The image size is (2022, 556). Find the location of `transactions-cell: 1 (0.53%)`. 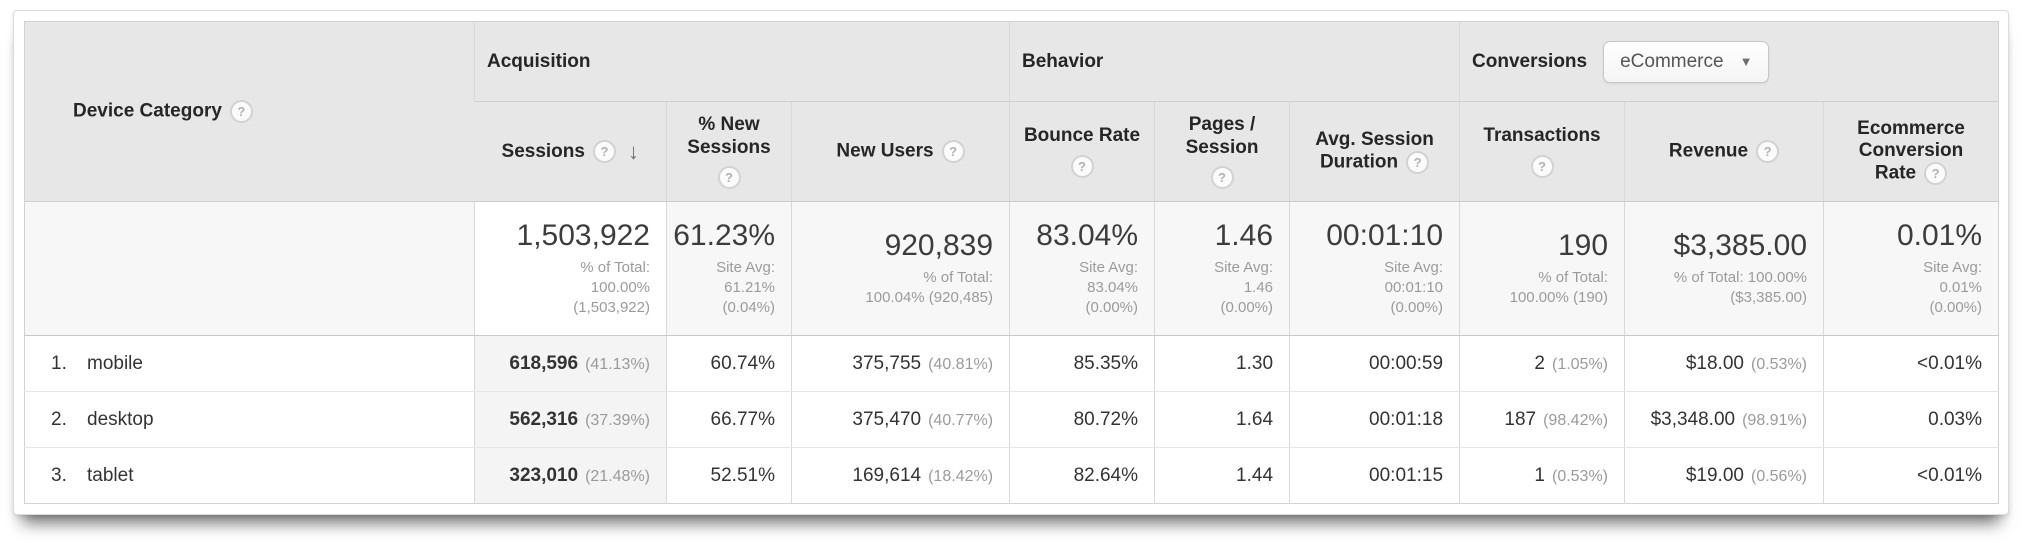

transactions-cell: 1 (0.53%) is located at coordinates (1542, 475).